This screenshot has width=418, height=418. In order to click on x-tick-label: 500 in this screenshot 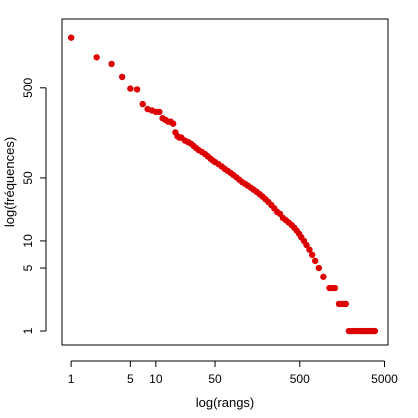, I will do `click(300, 379)`.